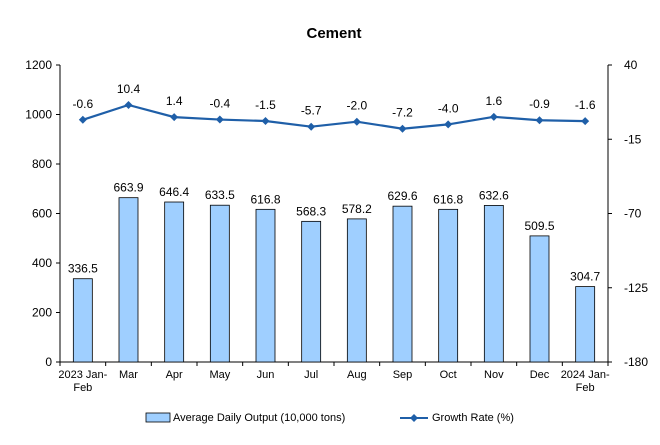 The image size is (660, 445). I want to click on bar-data-label: 633.5, so click(220, 195).